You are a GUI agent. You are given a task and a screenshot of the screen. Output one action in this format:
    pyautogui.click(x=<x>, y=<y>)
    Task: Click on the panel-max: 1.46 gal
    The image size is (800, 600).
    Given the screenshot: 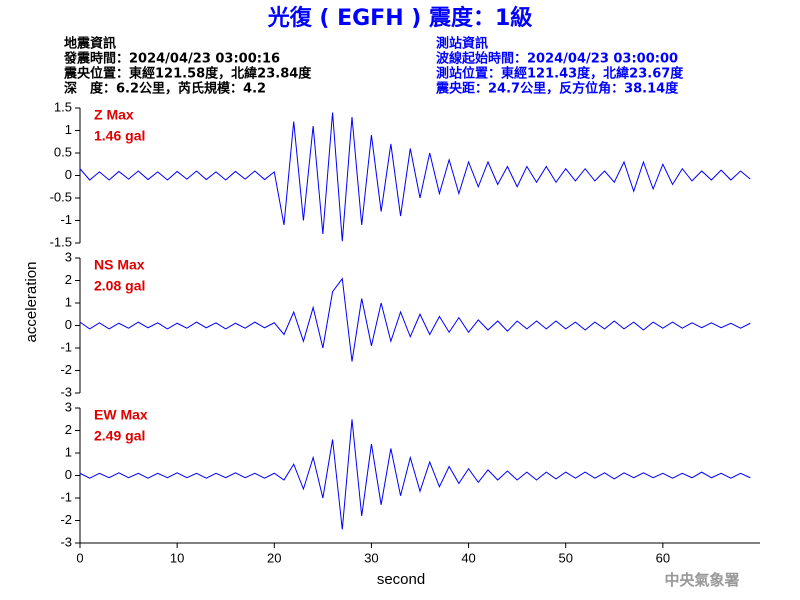 What is the action you would take?
    pyautogui.click(x=119, y=136)
    